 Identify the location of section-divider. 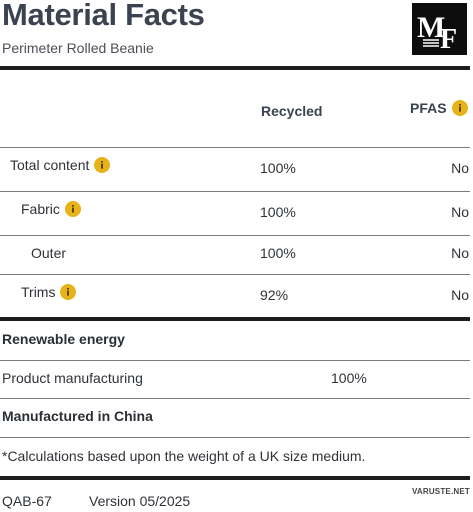
(235, 319).